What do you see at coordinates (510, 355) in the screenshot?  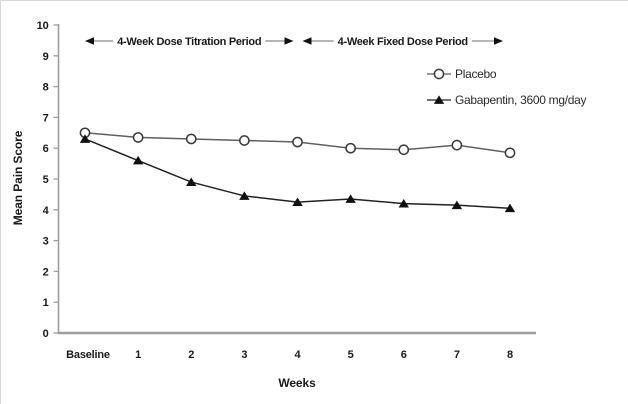 I see `x-tick-label: 8` at bounding box center [510, 355].